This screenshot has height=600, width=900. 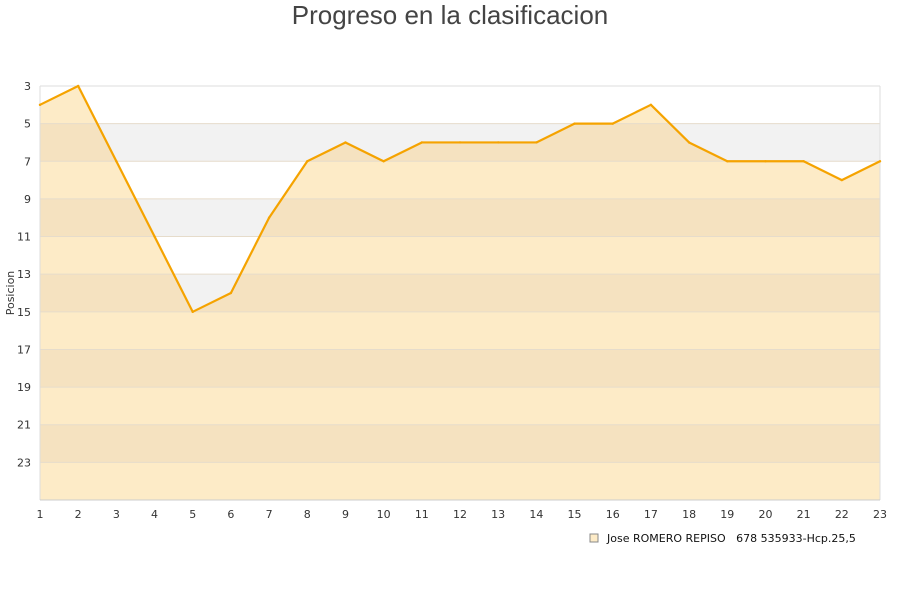 I want to click on x-tick-label: 10, so click(x=384, y=514).